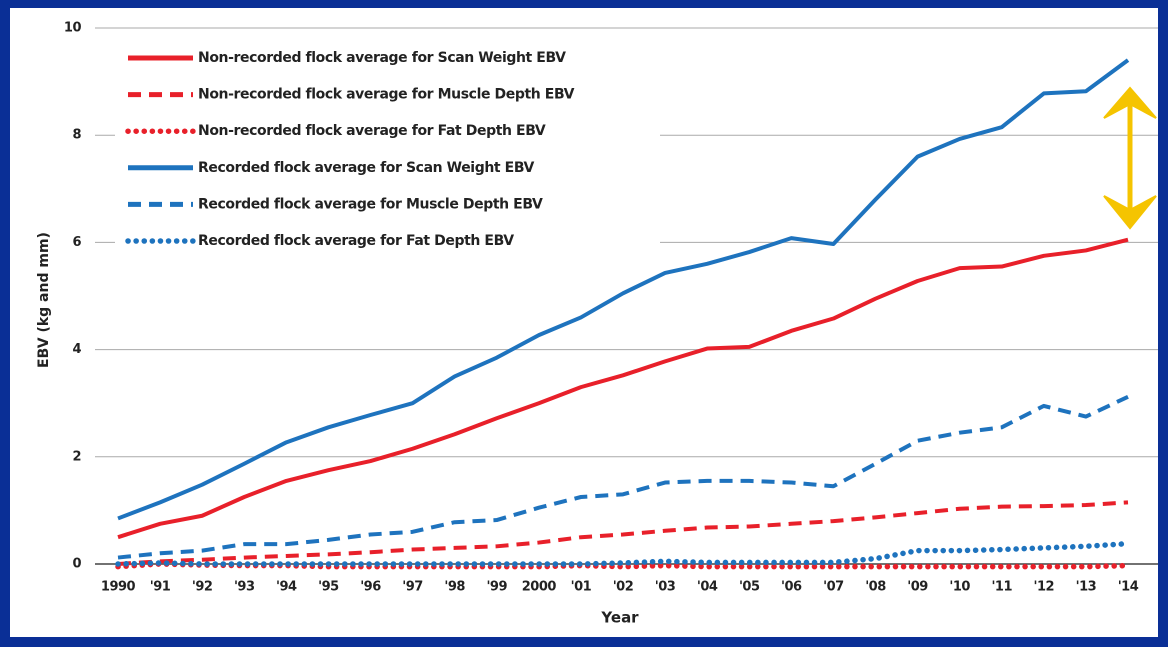  I want to click on x-tick-label: '14, so click(1128, 587).